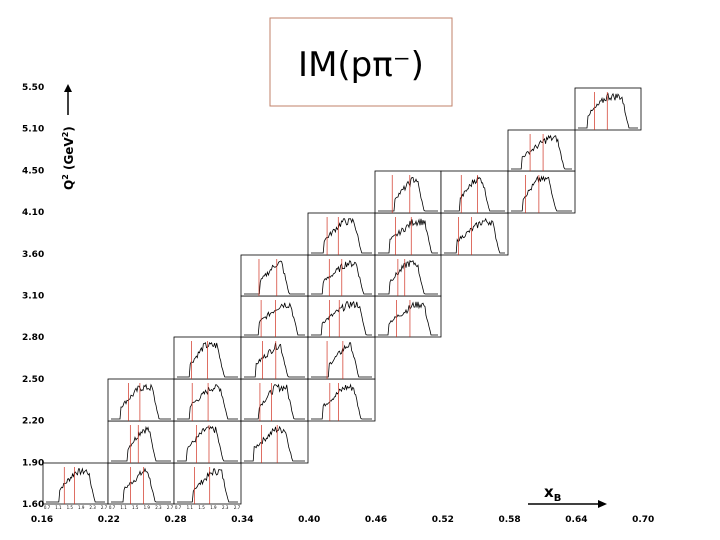  What do you see at coordinates (69, 128) in the screenshot?
I see `y-axis-unit-close: )` at bounding box center [69, 128].